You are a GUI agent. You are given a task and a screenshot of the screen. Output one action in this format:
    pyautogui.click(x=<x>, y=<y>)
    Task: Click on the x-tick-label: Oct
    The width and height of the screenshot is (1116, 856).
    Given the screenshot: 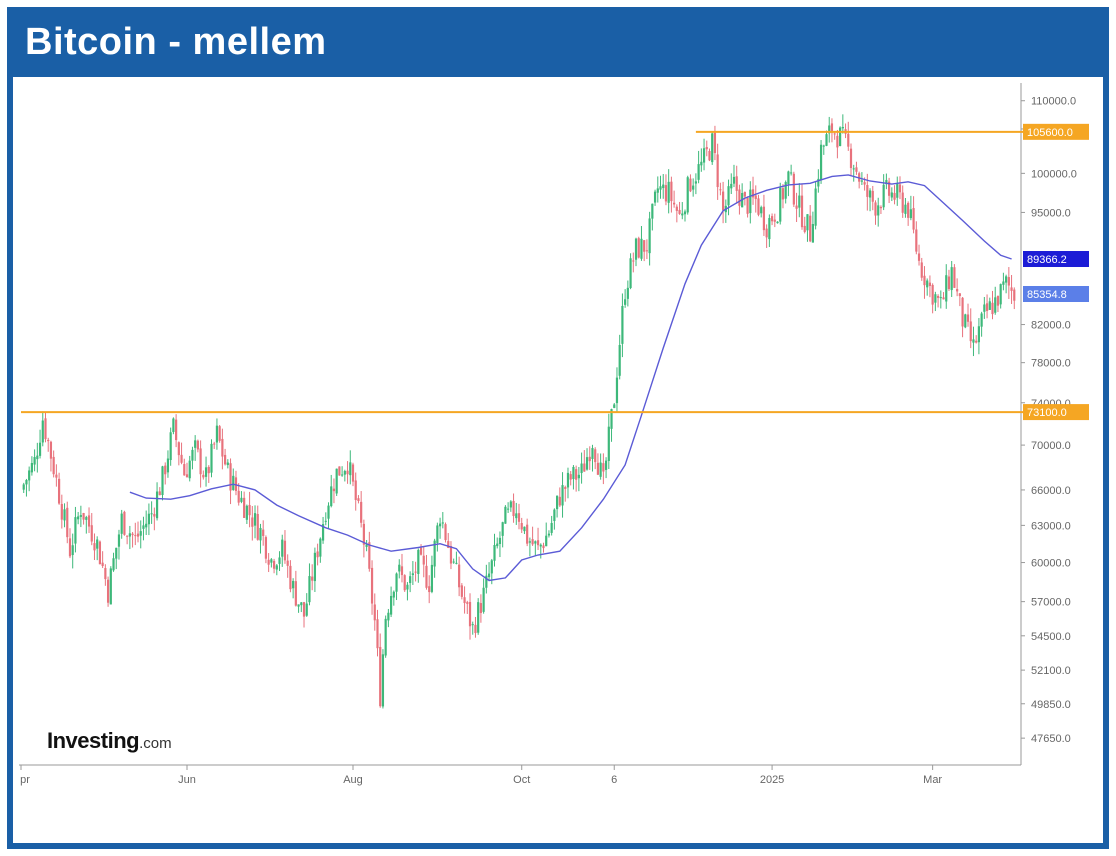 What is the action you would take?
    pyautogui.click(x=521, y=780)
    